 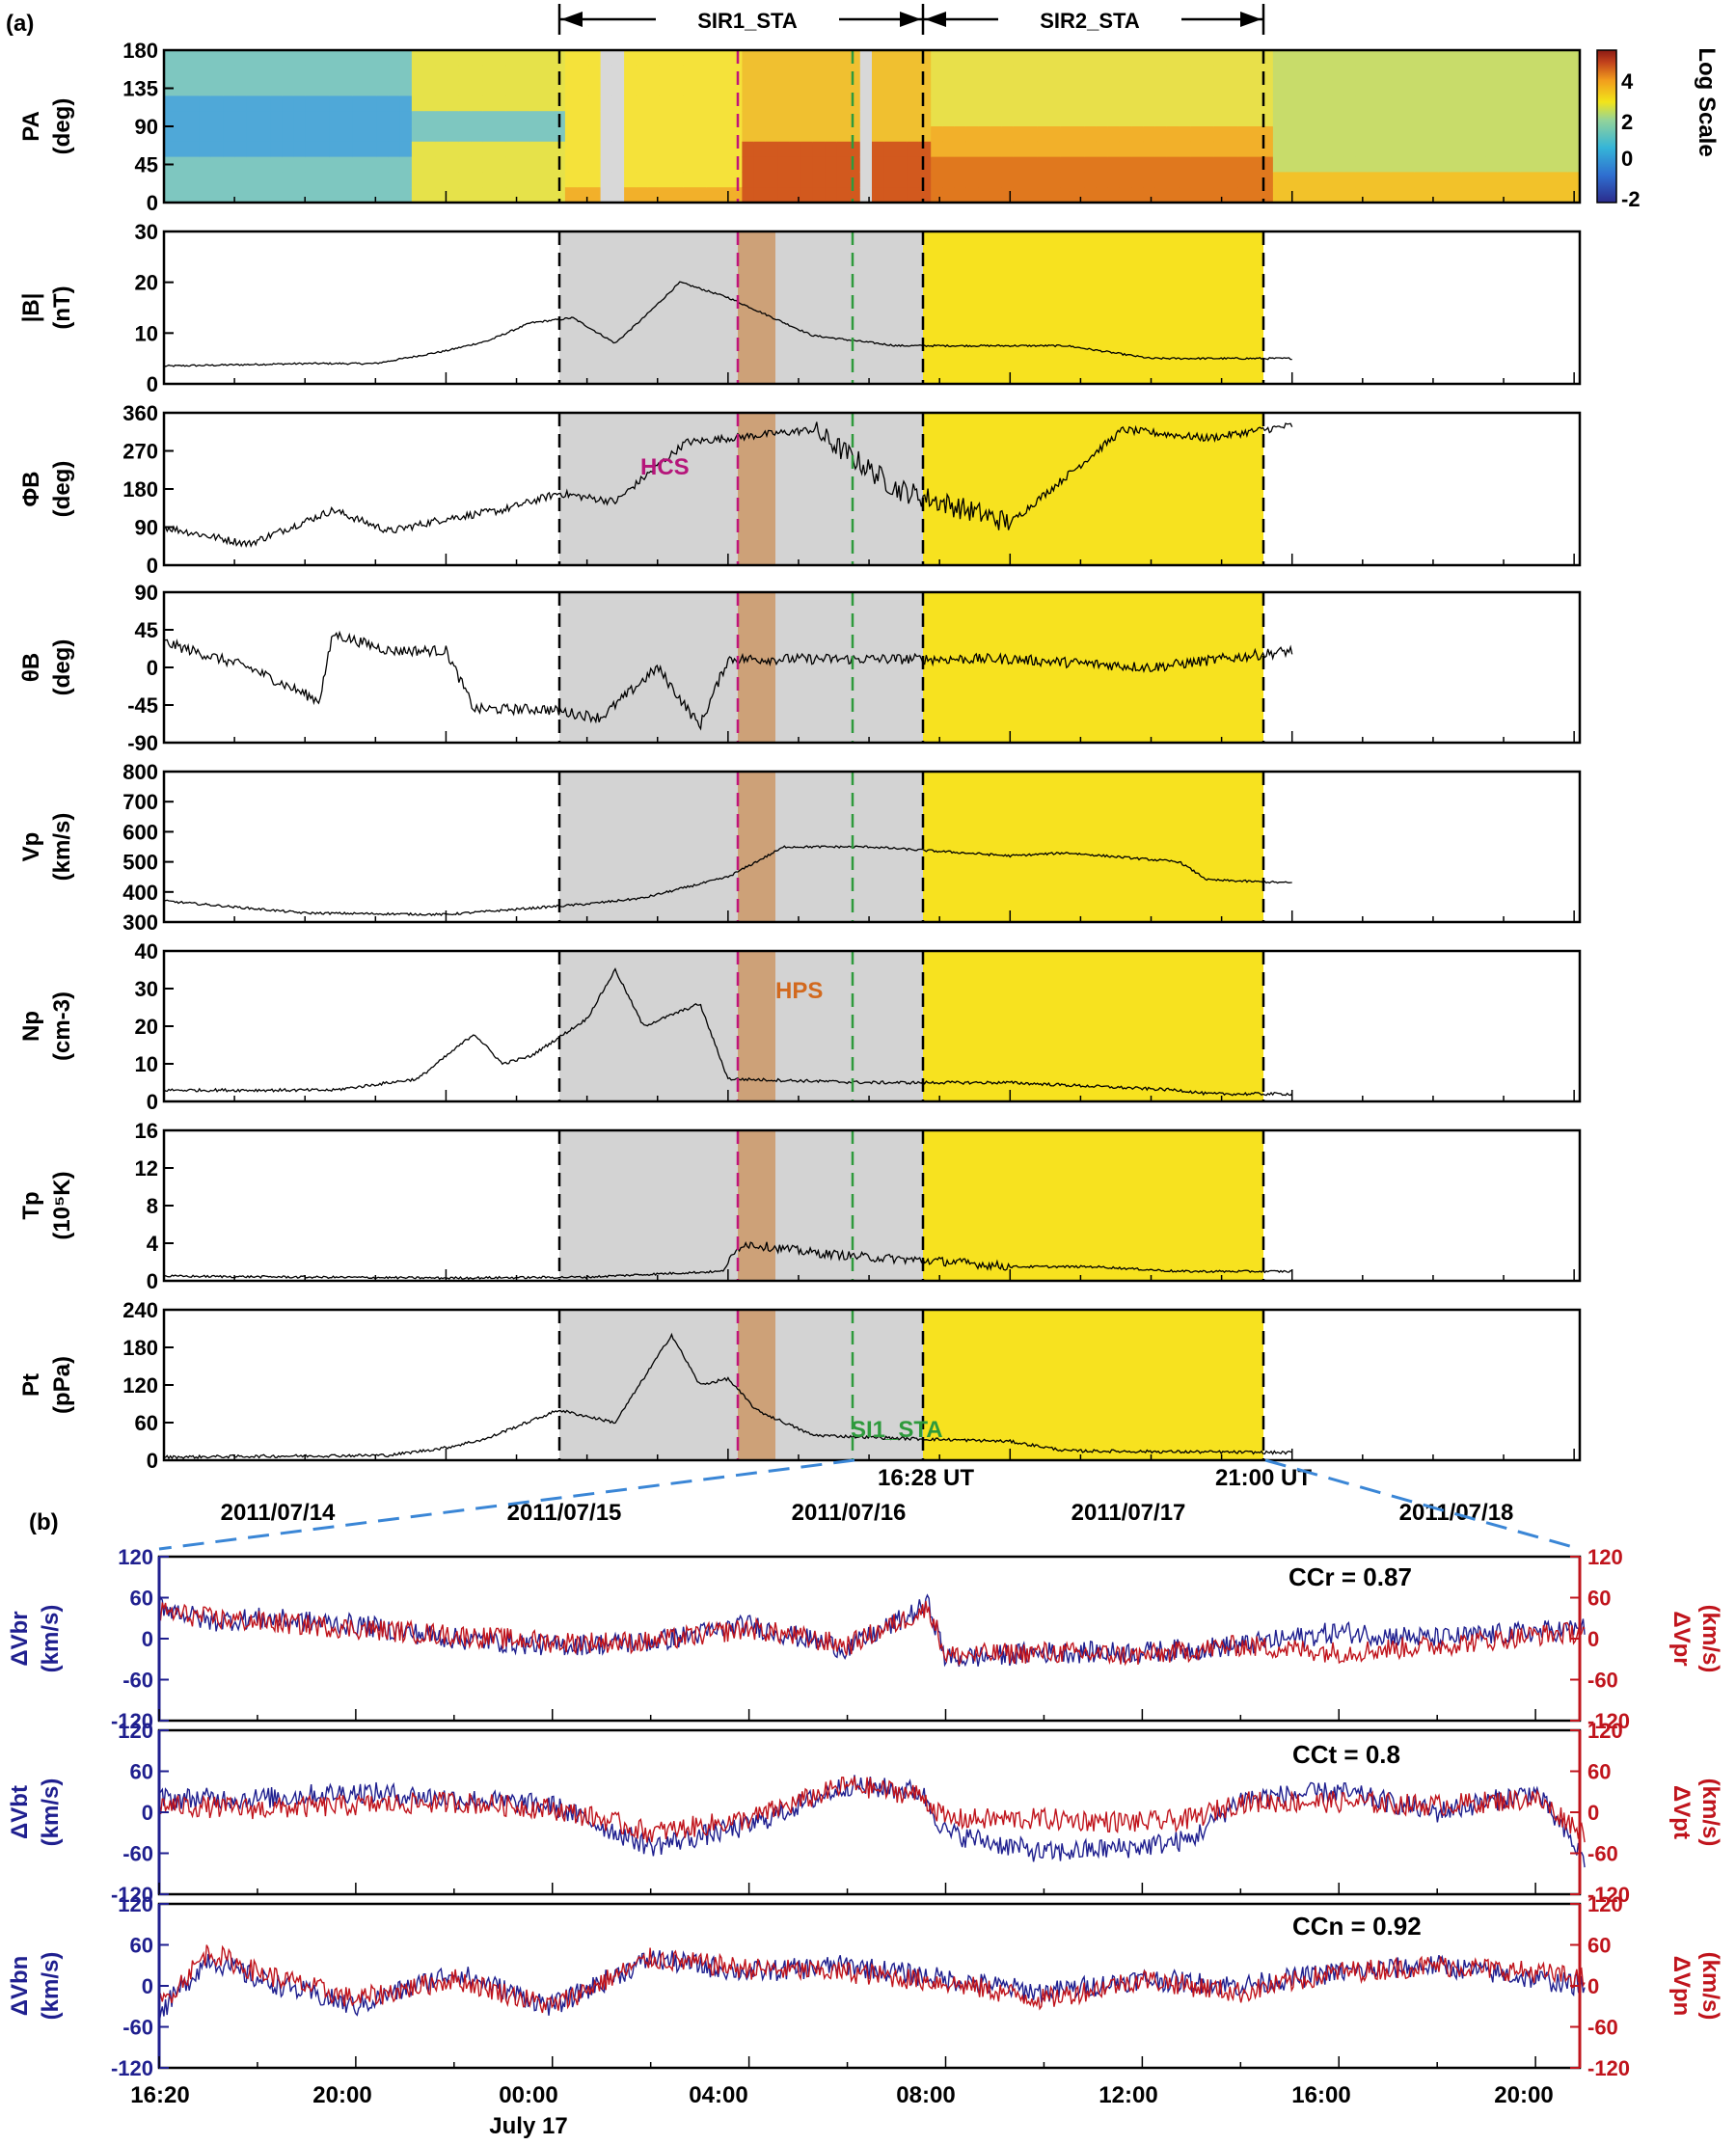 What do you see at coordinates (1422, 1504) in the screenshot?
I see `zoom-line-right` at bounding box center [1422, 1504].